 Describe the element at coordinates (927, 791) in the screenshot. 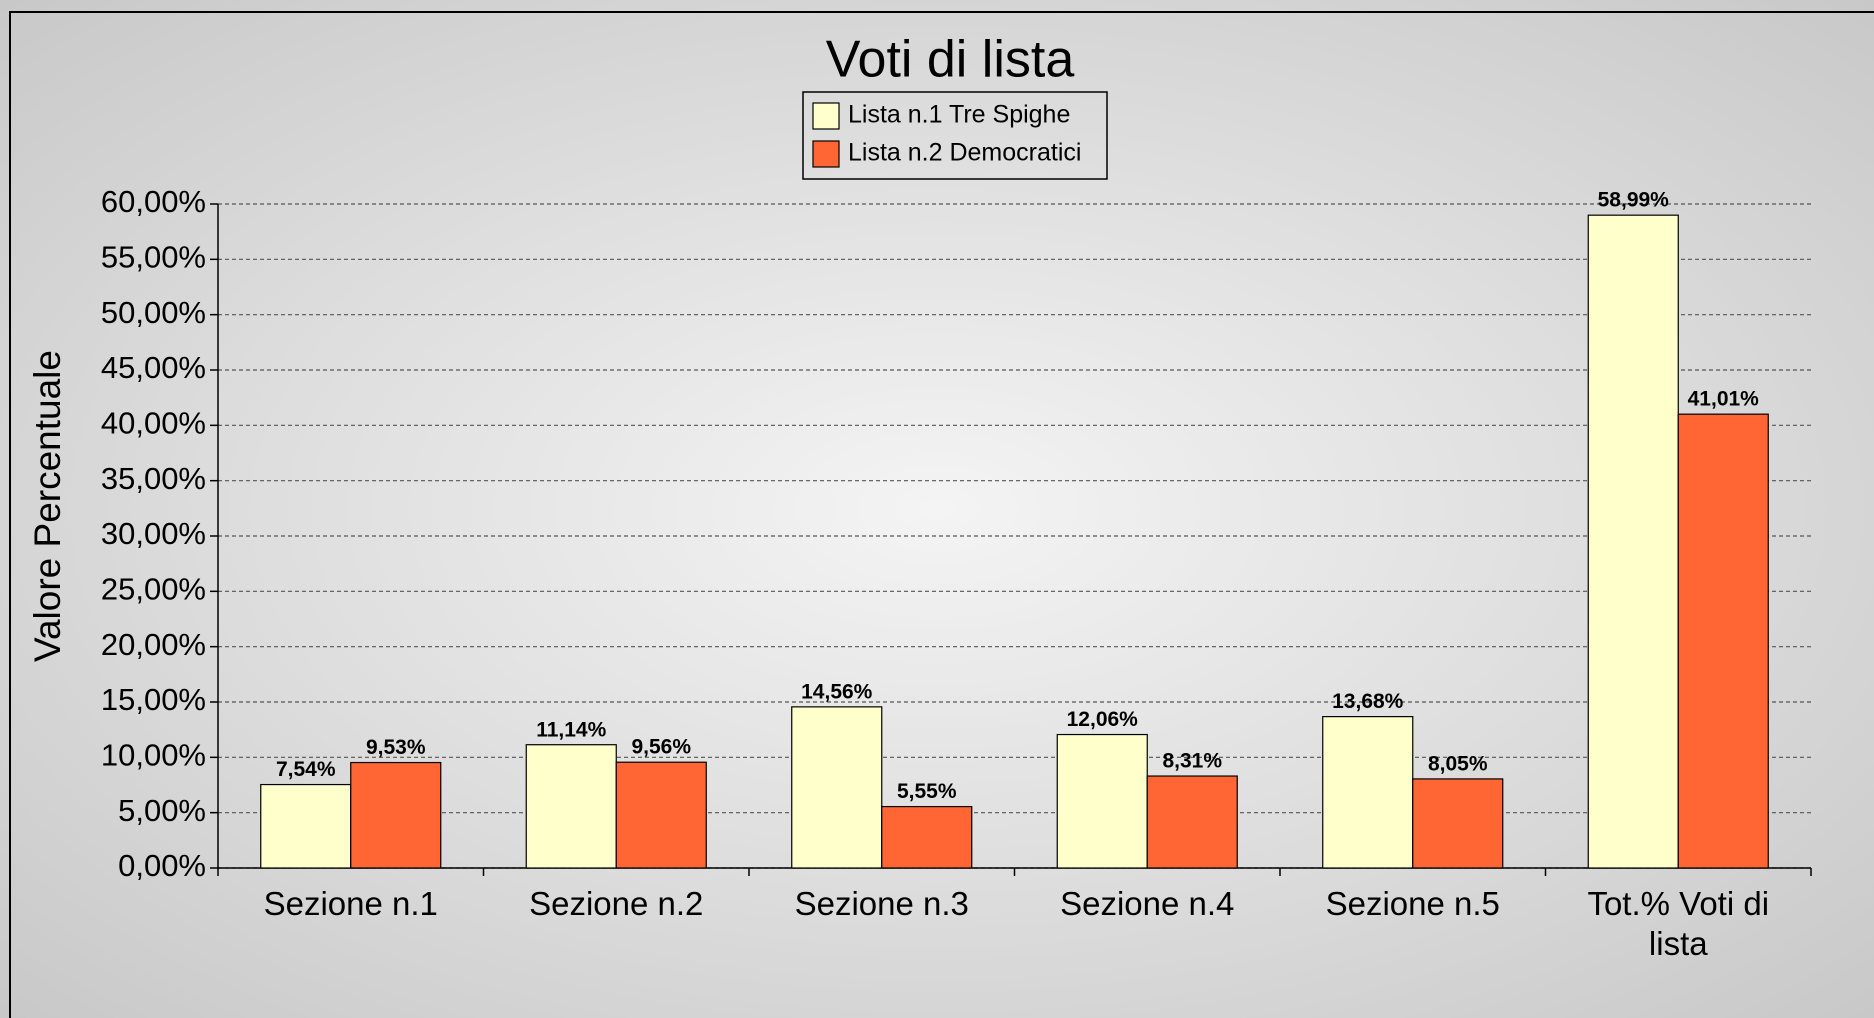

I see `data-label: 5,55%` at that location.